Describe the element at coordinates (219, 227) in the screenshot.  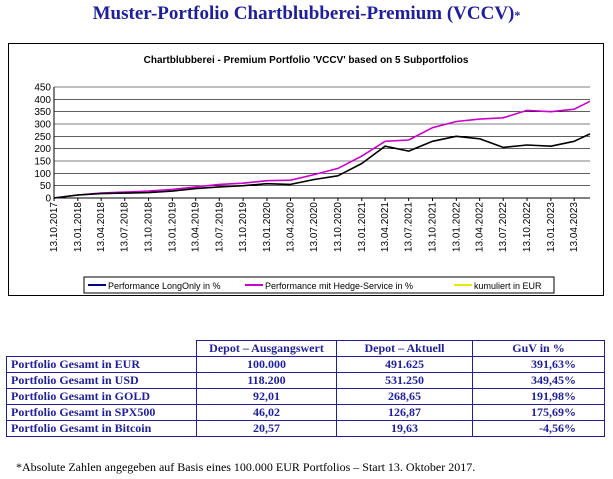
I see `x-tick-label: 13.07.2019` at that location.